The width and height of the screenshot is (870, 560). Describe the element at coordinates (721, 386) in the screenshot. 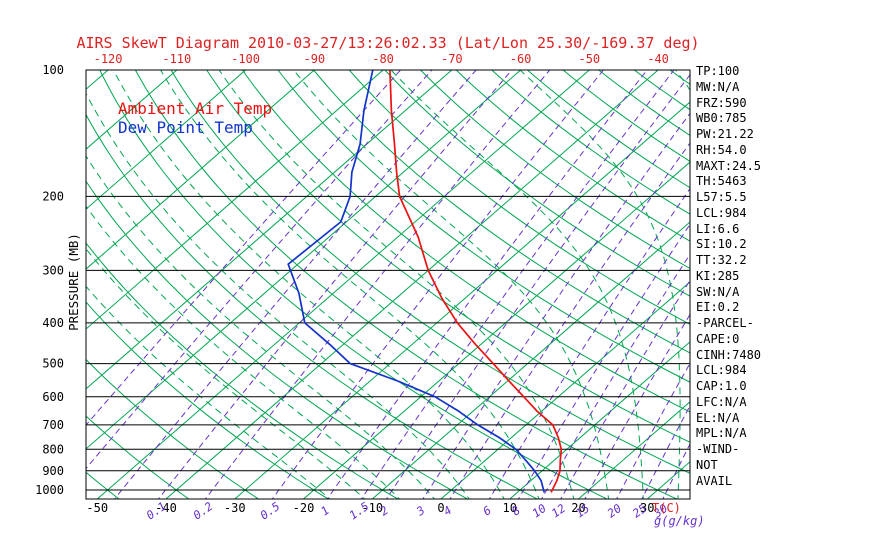

I see `stat-line: CAP:1.0` at that location.